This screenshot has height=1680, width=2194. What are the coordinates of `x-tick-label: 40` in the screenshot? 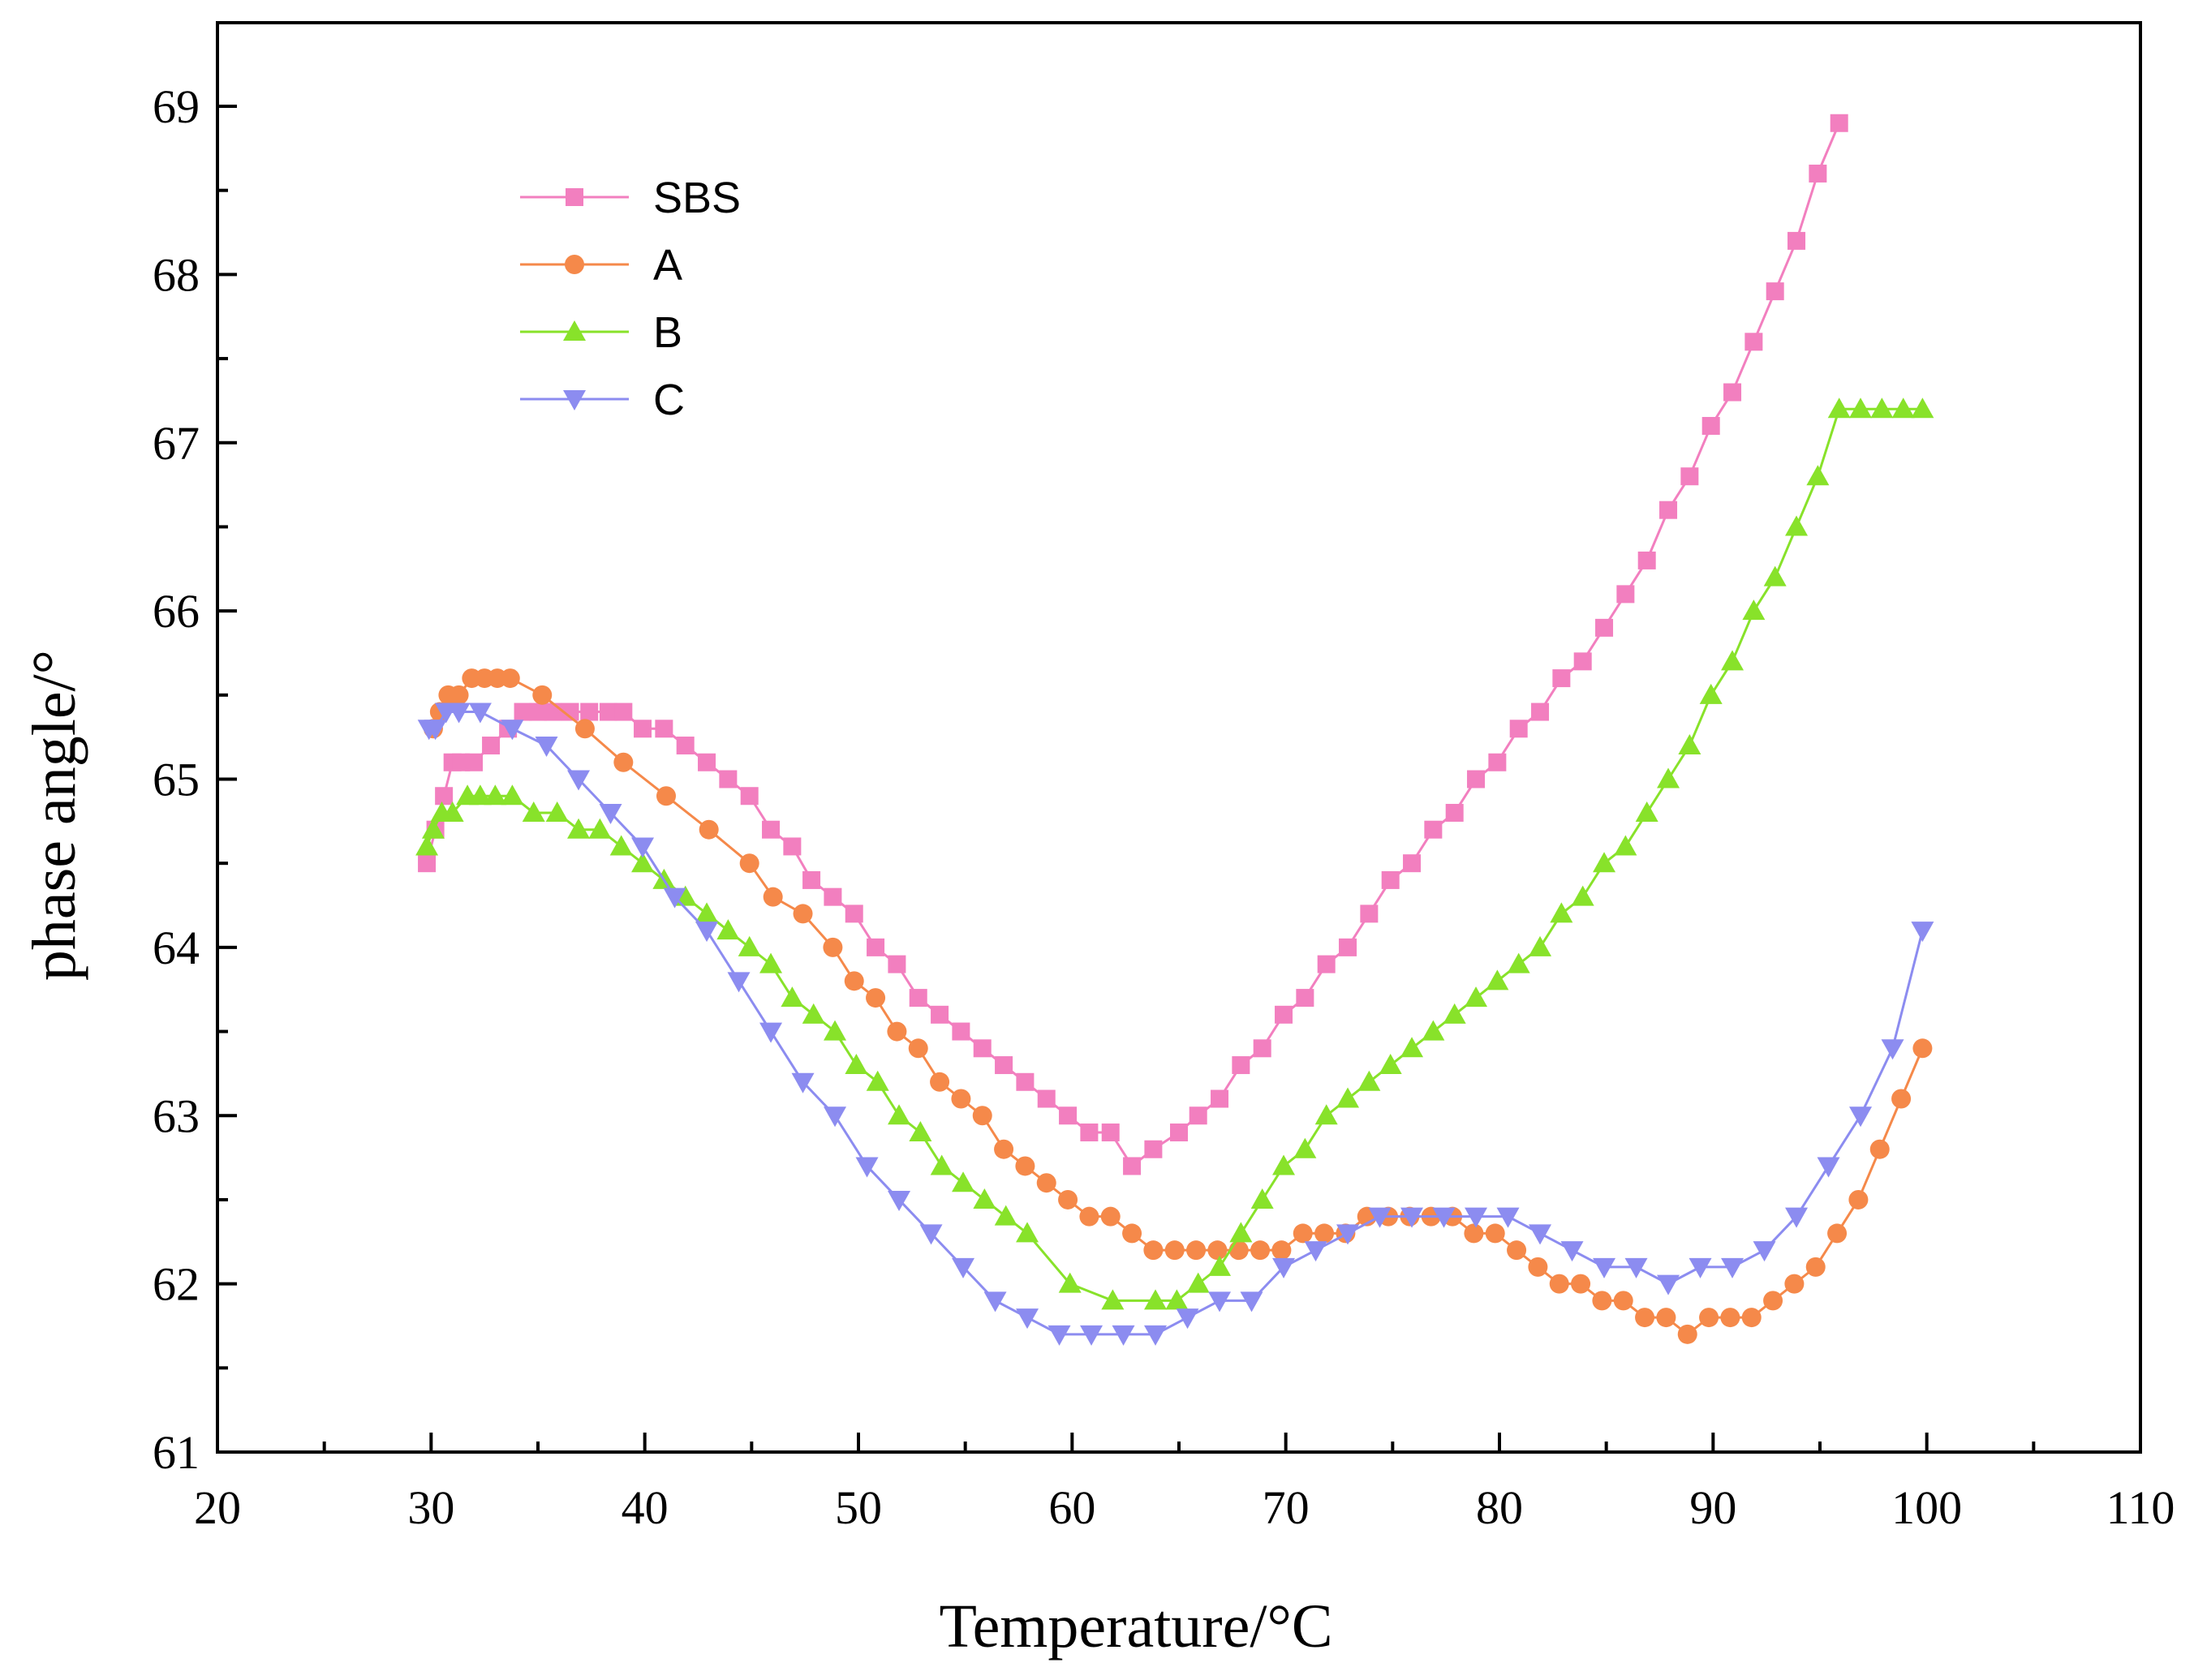 It's located at (645, 1507).